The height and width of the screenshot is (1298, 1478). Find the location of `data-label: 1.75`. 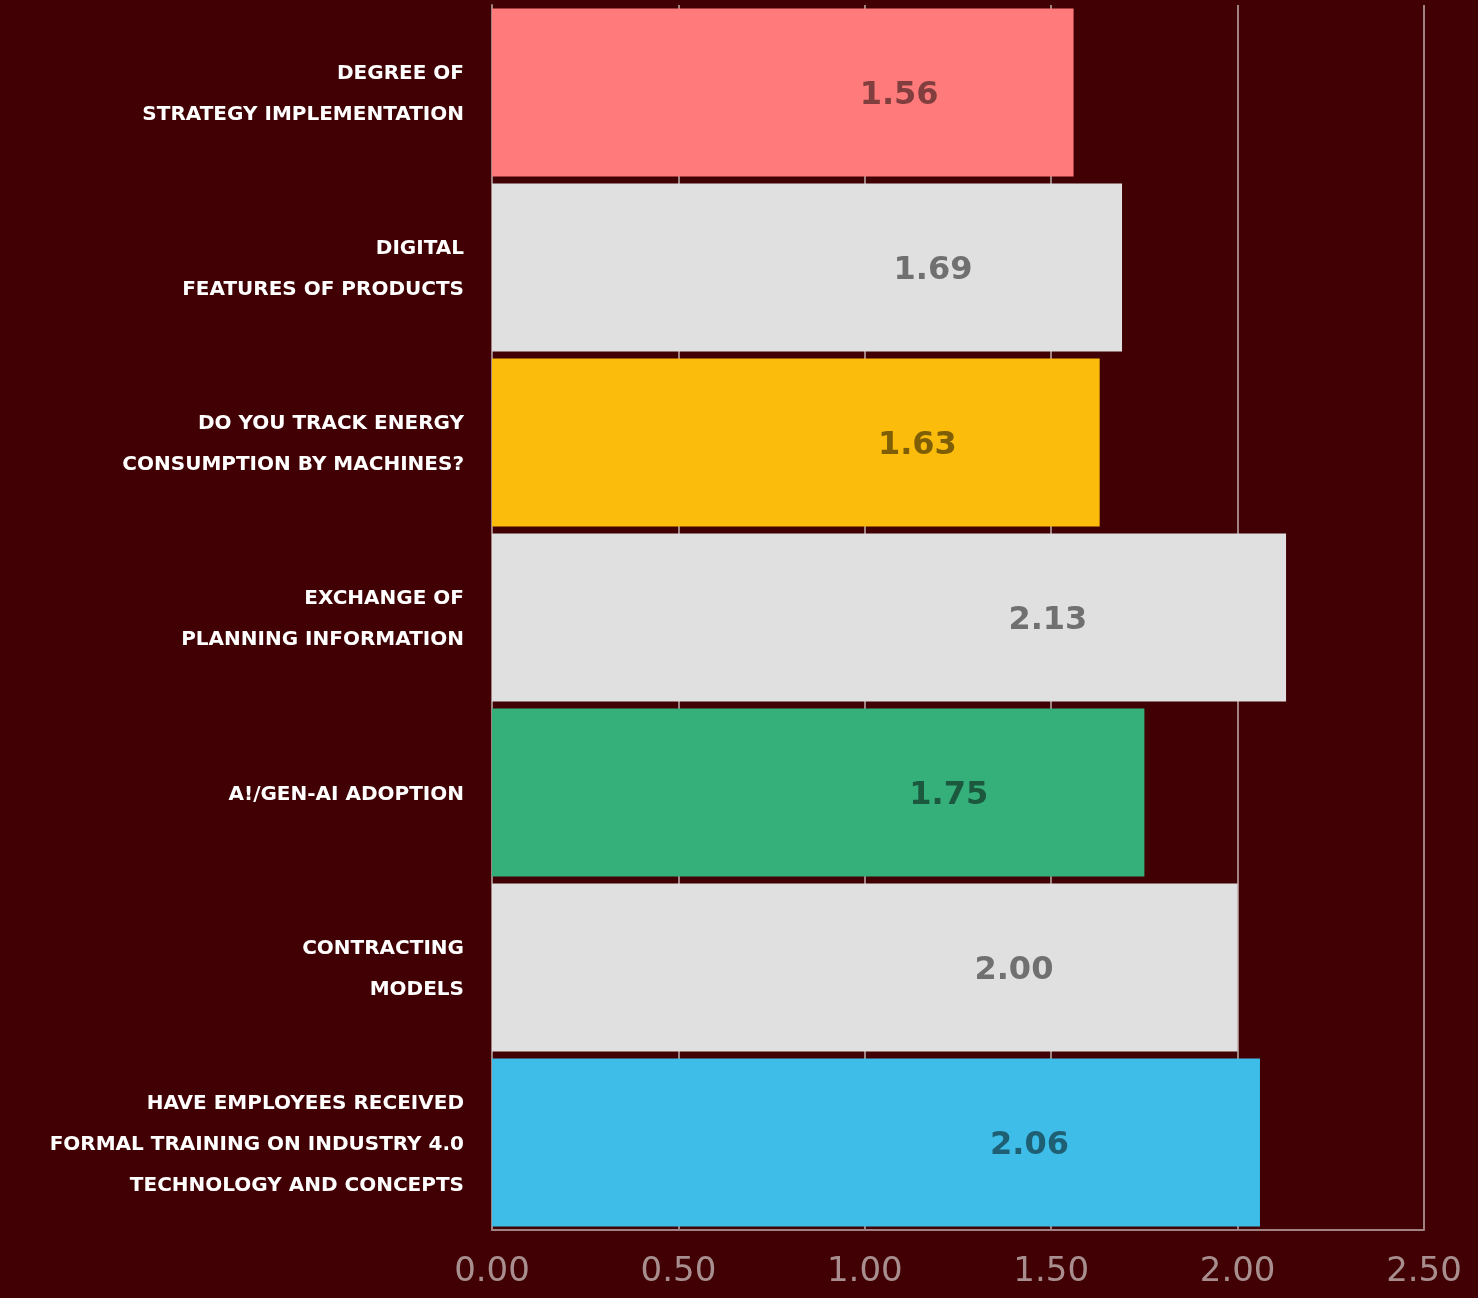

data-label: 1.75 is located at coordinates (949, 792).